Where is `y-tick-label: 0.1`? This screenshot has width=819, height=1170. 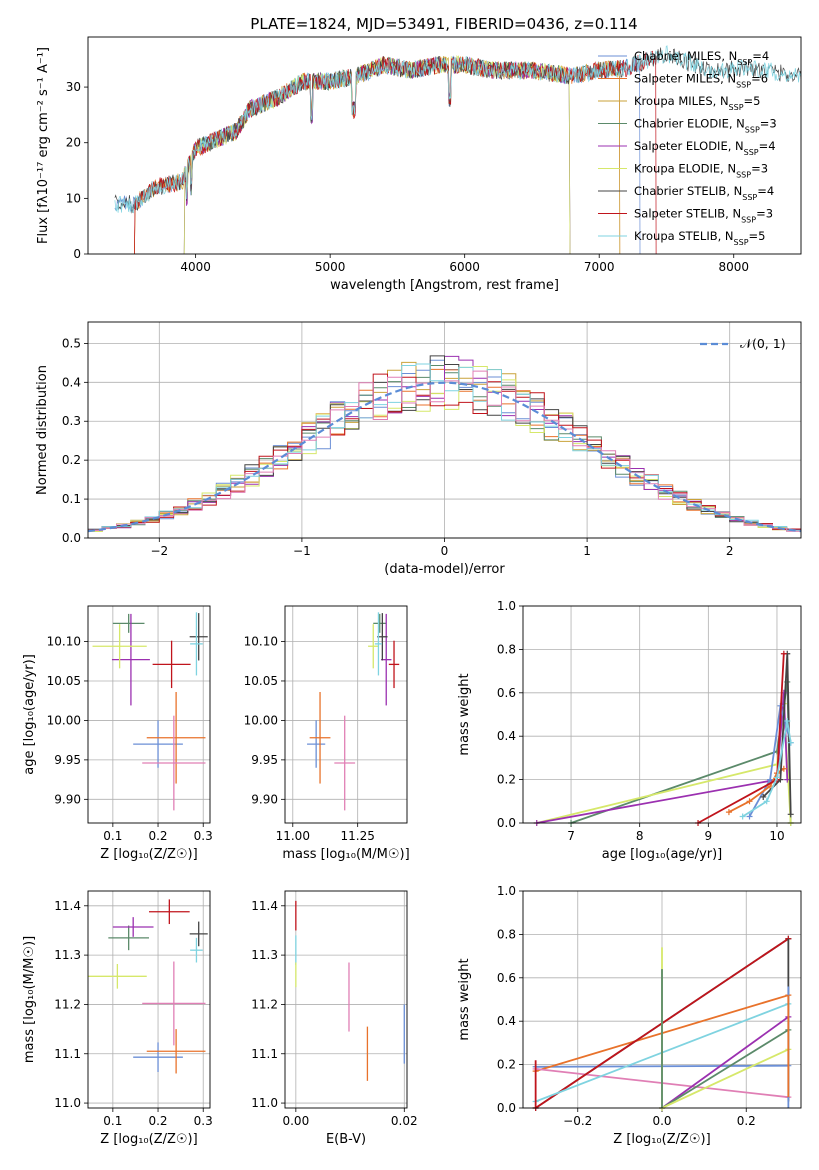
y-tick-label: 0.1 is located at coordinates (71, 499).